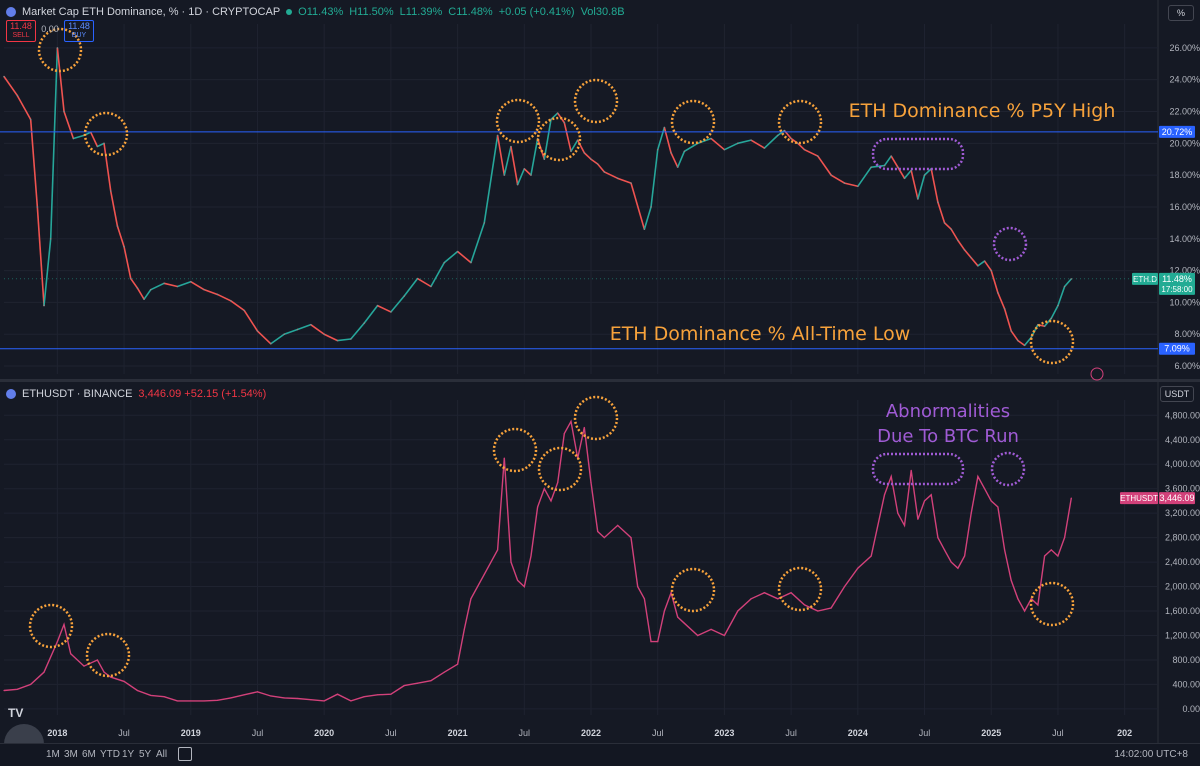  What do you see at coordinates (1187, 334) in the screenshot?
I see `y-tick-label: 8.00%` at bounding box center [1187, 334].